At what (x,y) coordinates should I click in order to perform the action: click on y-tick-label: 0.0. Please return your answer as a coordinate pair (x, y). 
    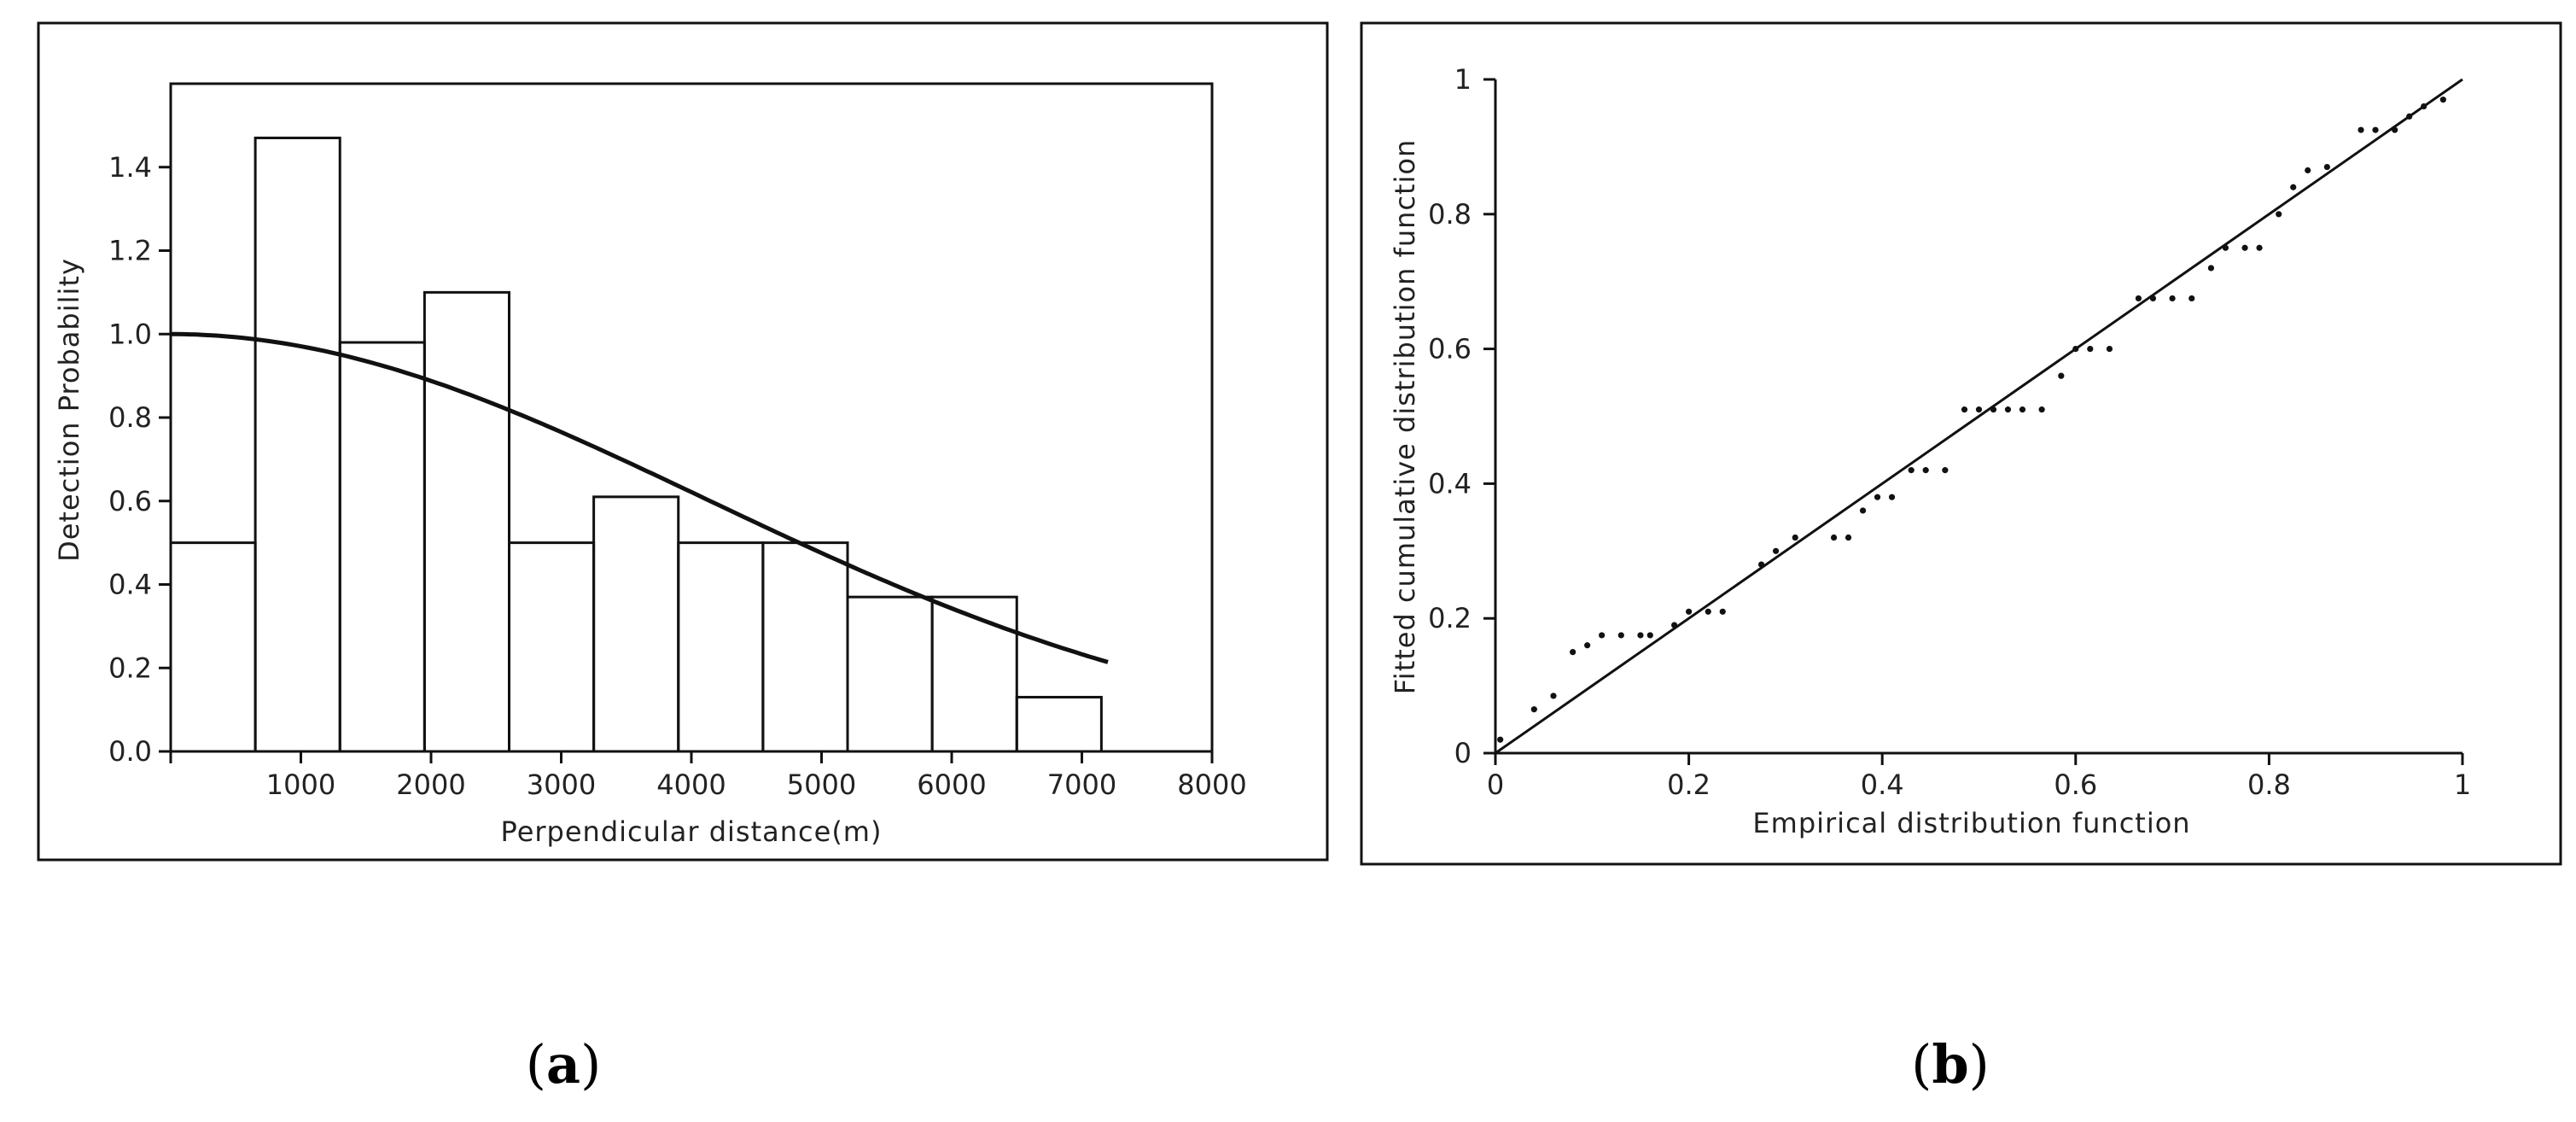
    Looking at the image, I should click on (130, 751).